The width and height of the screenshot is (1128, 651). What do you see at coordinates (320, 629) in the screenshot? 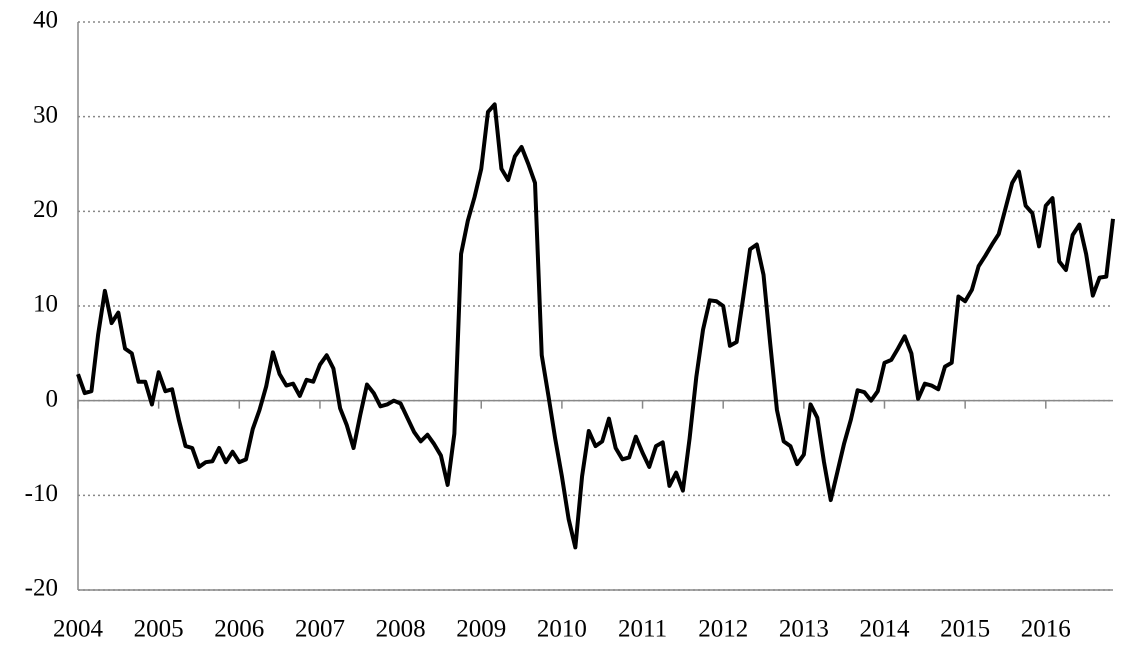
I see `x-tick-label: 2007` at bounding box center [320, 629].